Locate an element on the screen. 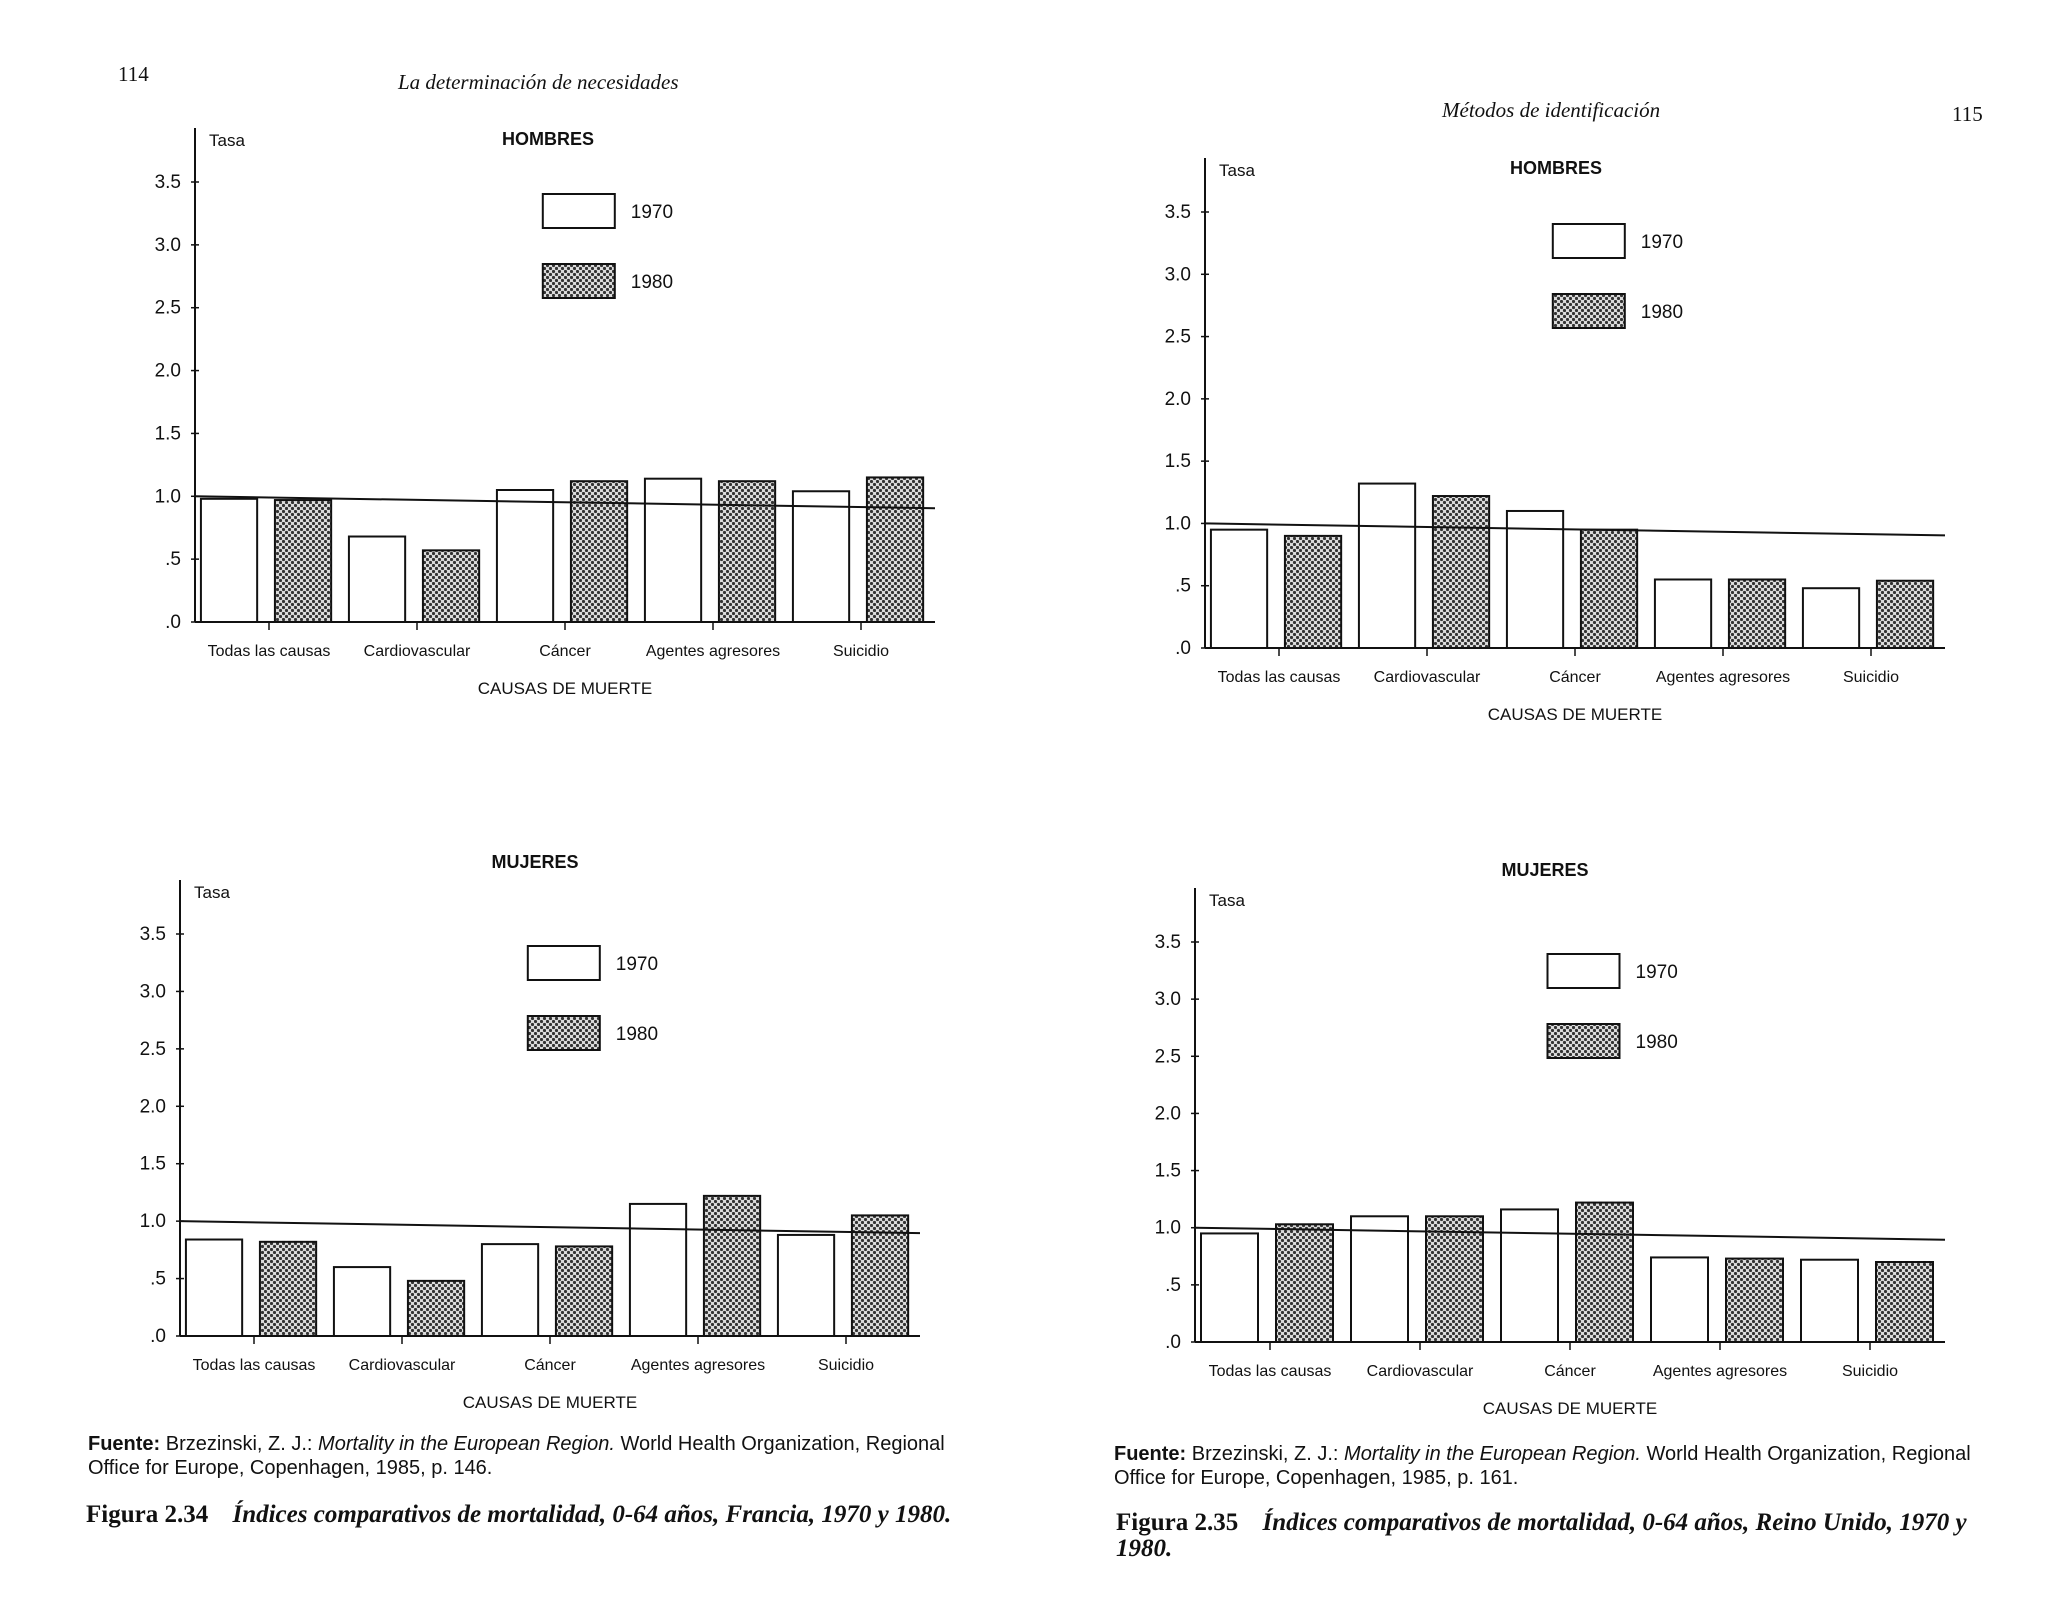 This screenshot has width=2048, height=1624. right-page-number: 115 is located at coordinates (1967, 114).